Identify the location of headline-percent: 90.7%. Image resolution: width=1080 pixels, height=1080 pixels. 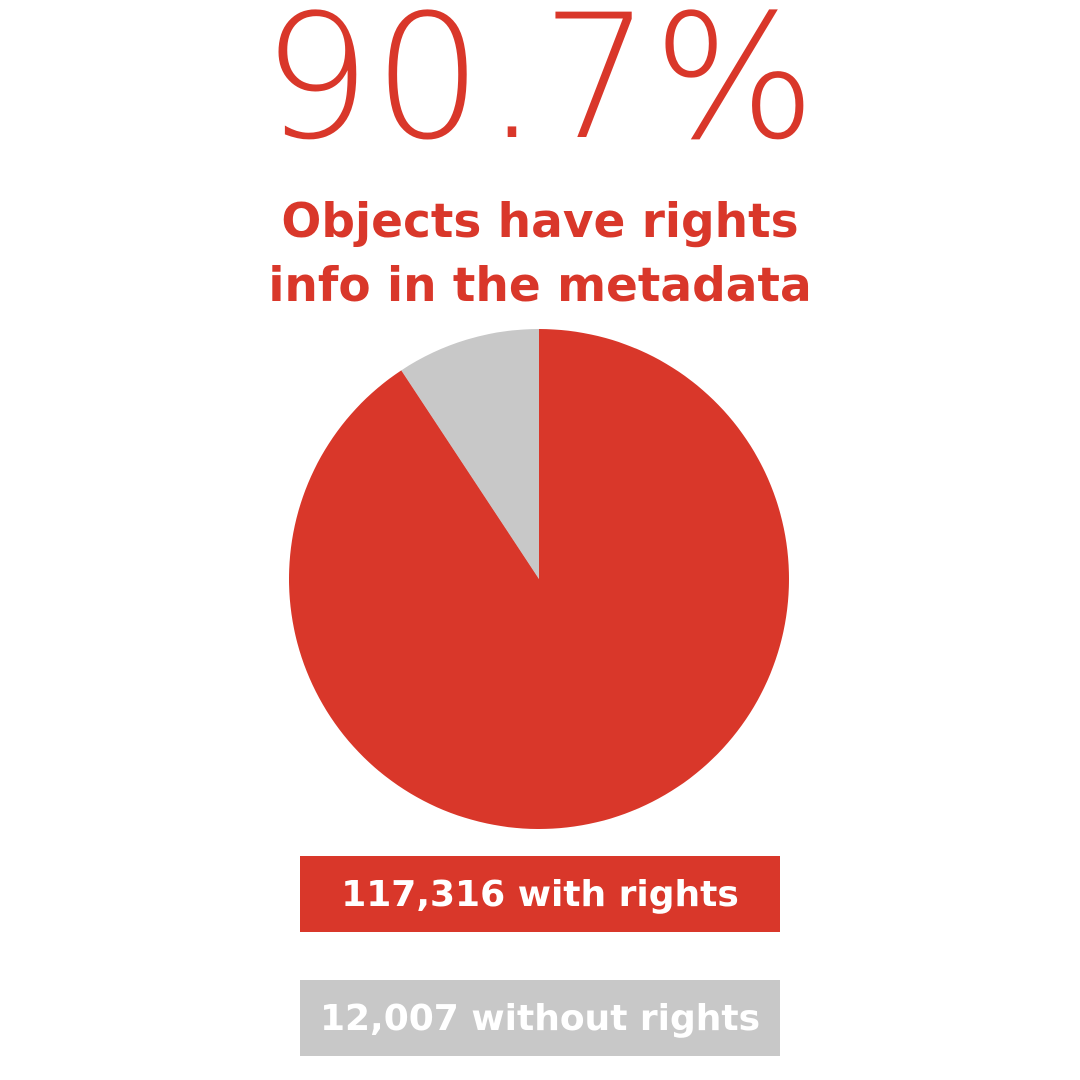
(540, 89).